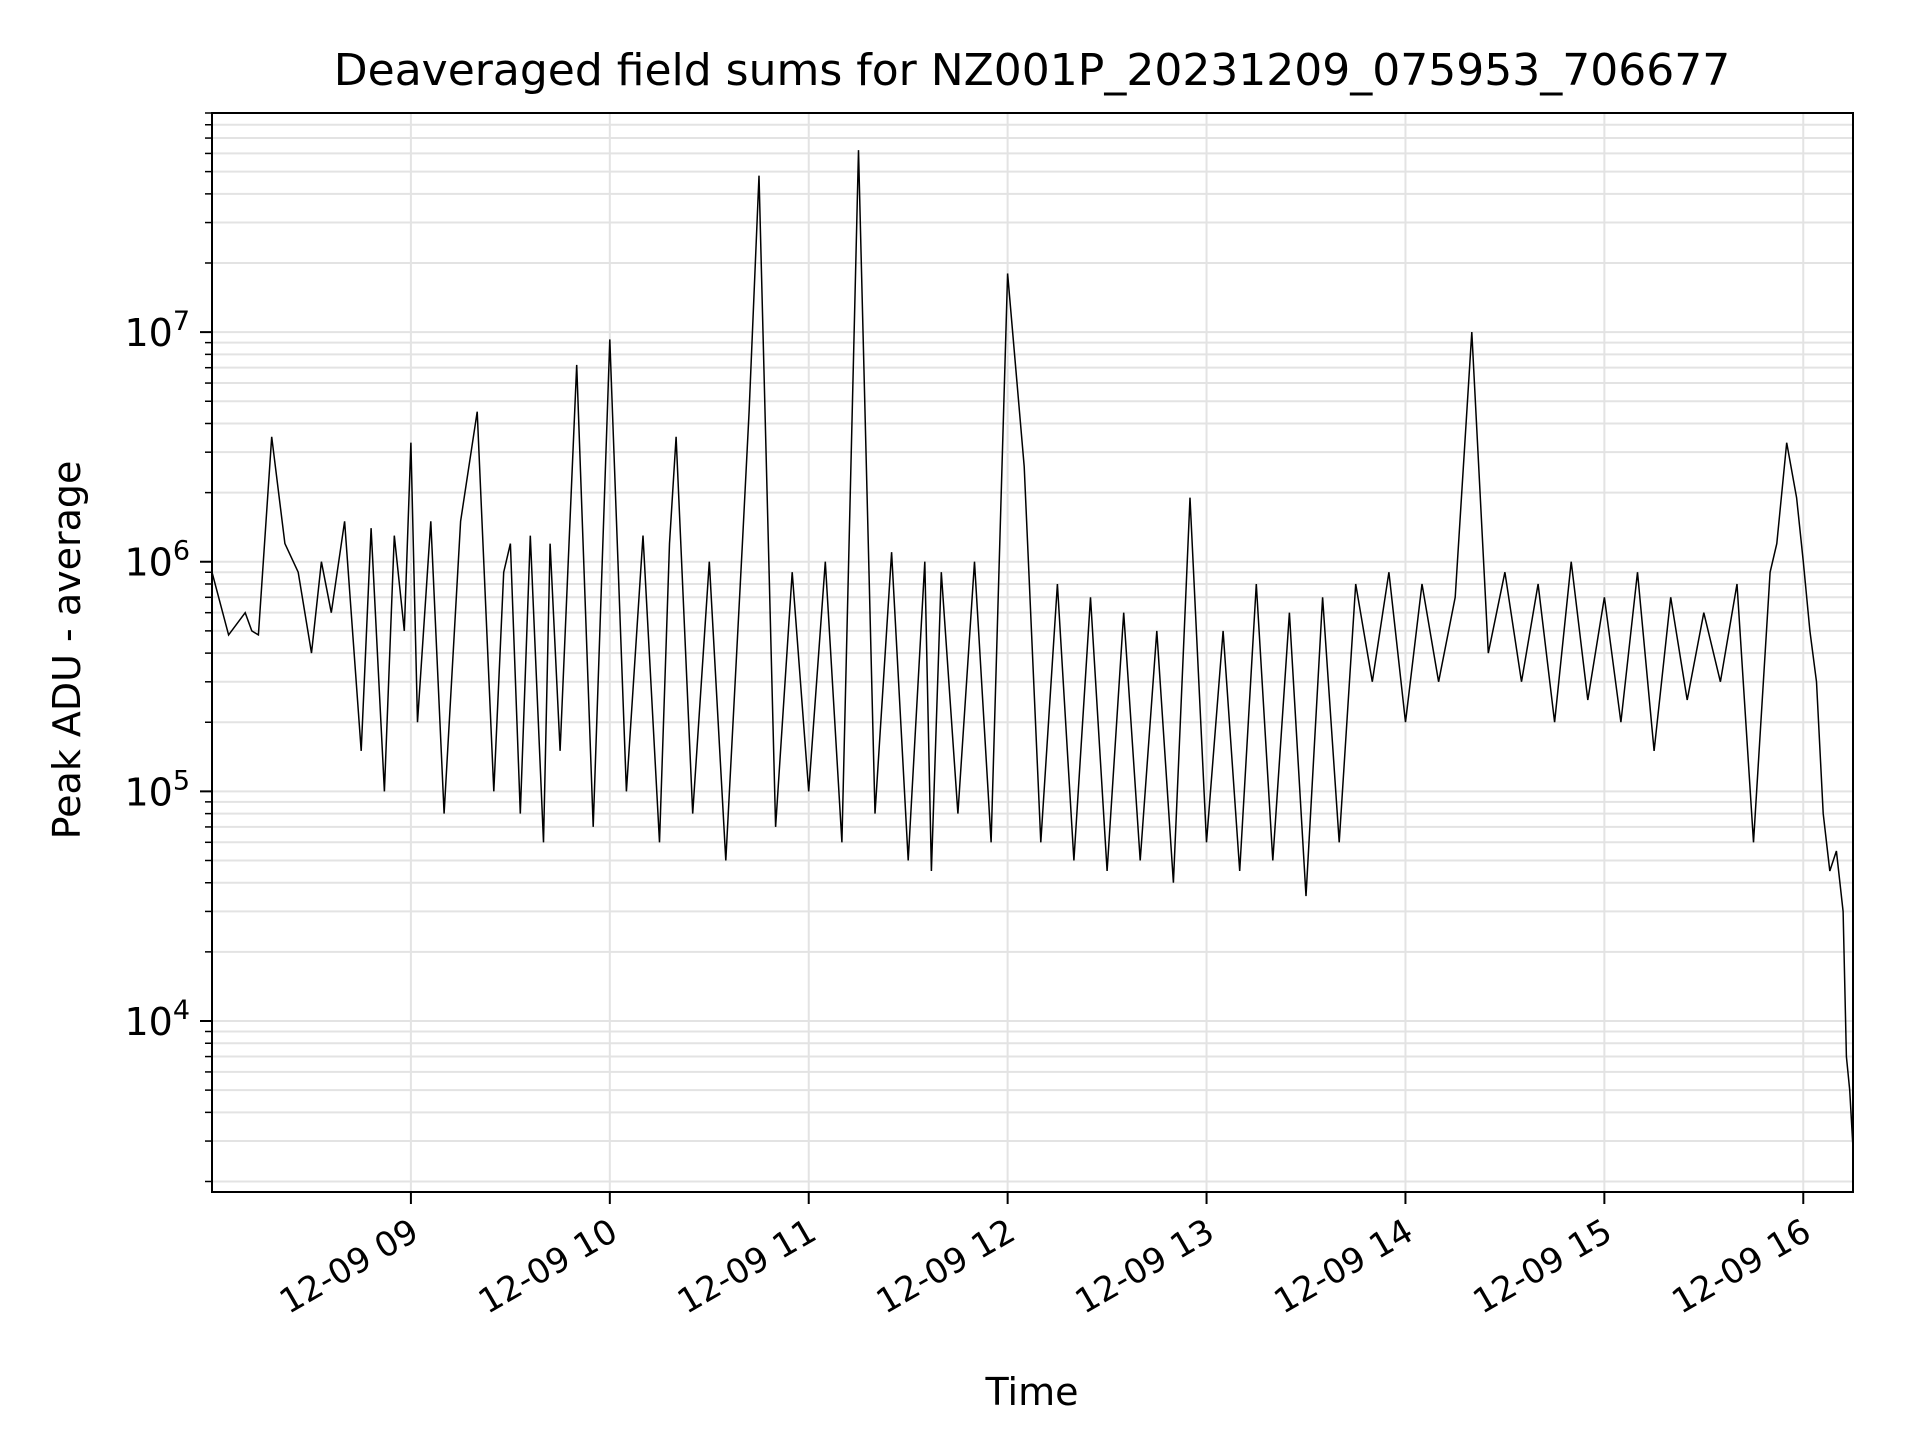  Describe the element at coordinates (157, 789) in the screenshot. I see `y-tick-label: 105` at that location.